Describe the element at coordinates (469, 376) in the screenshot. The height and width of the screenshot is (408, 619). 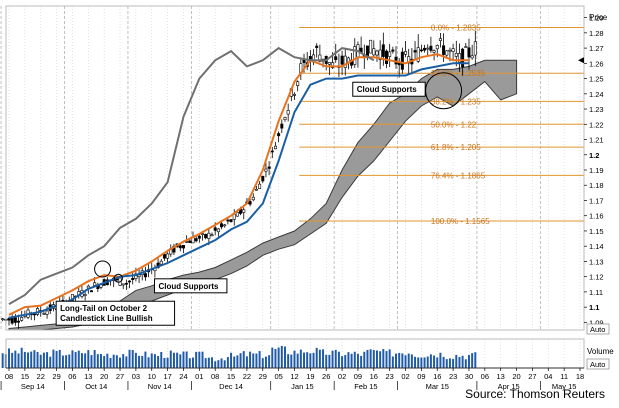
I see `day-label: 30` at that location.